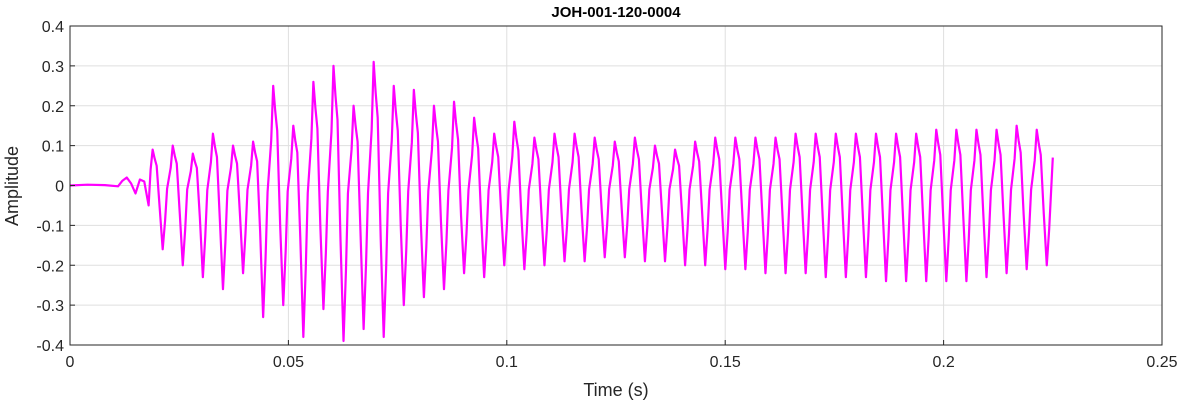 Image resolution: width=1182 pixels, height=404 pixels. Describe the element at coordinates (615, 390) in the screenshot. I see `x-axis-label: Time (s)` at that location.